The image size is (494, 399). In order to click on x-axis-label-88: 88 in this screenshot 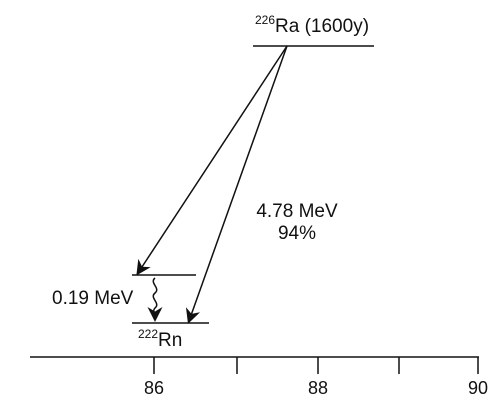, I will do `click(318, 388)`.